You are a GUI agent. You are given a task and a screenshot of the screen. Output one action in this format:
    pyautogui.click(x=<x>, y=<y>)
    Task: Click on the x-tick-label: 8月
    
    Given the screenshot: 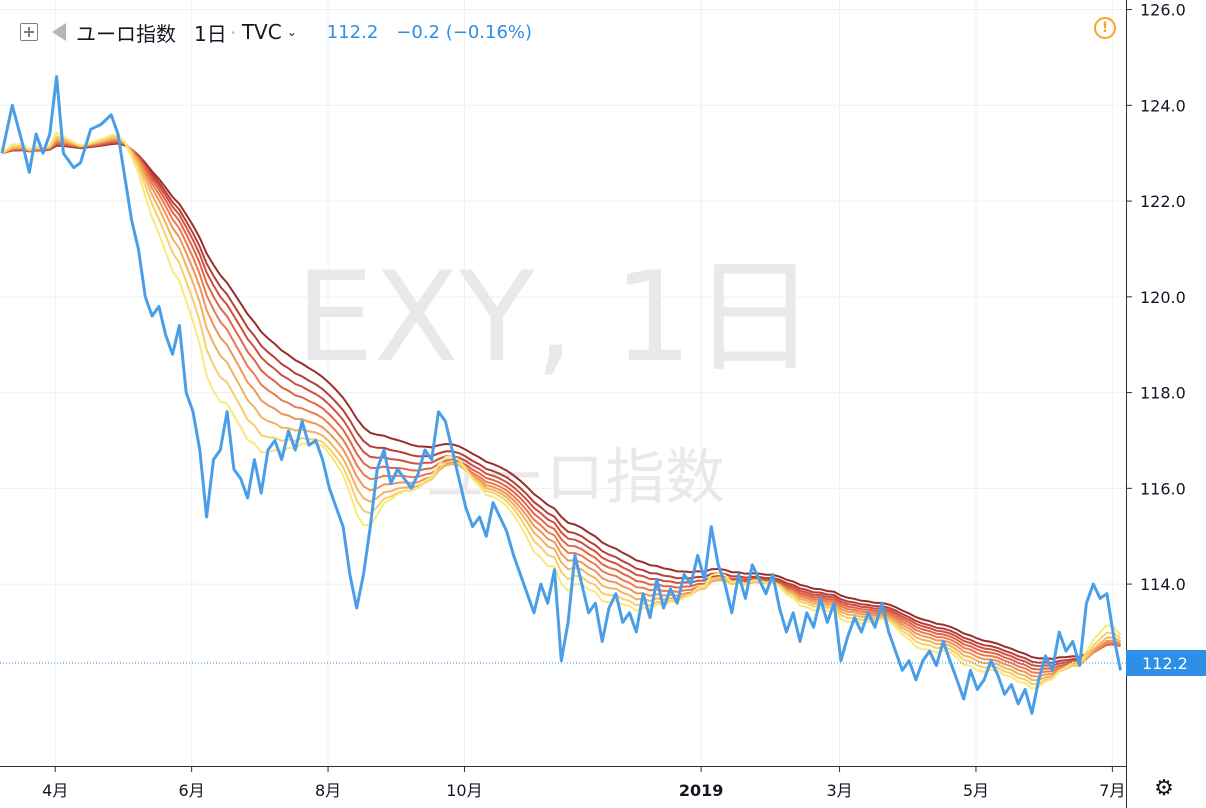 What is the action you would take?
    pyautogui.click(x=328, y=790)
    